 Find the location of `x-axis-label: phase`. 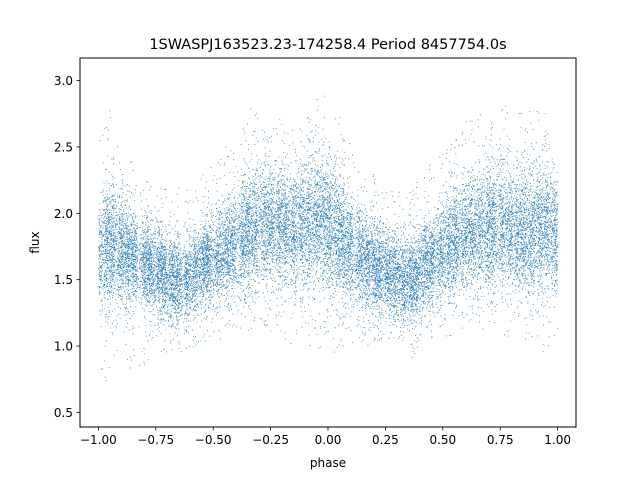

x-axis-label: phase is located at coordinates (328, 463).